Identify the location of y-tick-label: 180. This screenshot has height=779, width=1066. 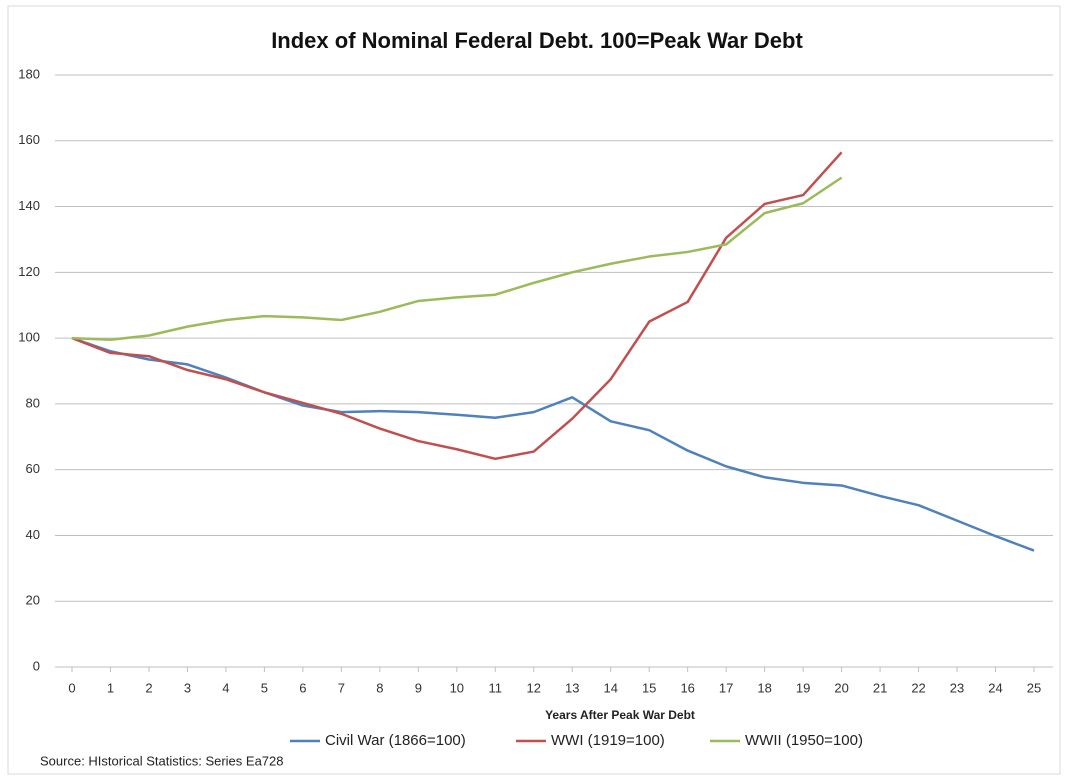
(29, 73).